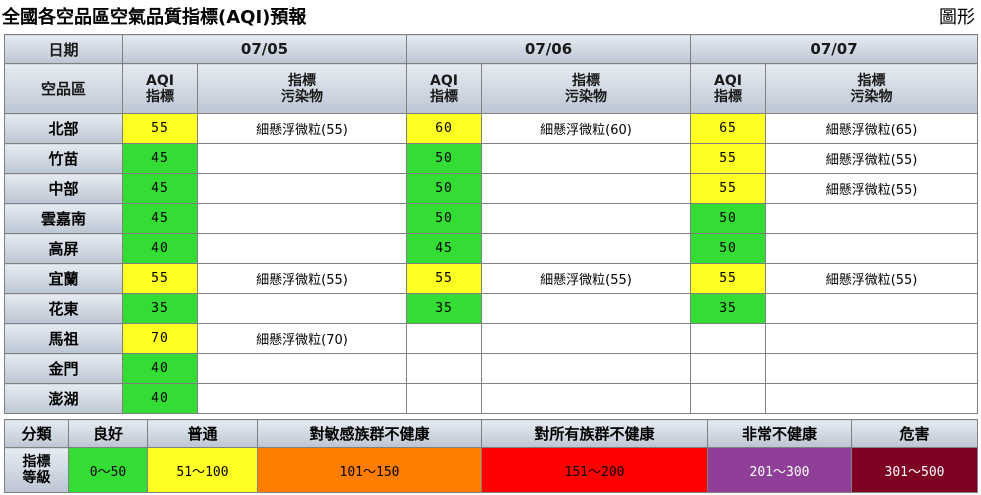 The width and height of the screenshot is (981, 495). I want to click on region-header-label: 空品區, so click(63, 88).